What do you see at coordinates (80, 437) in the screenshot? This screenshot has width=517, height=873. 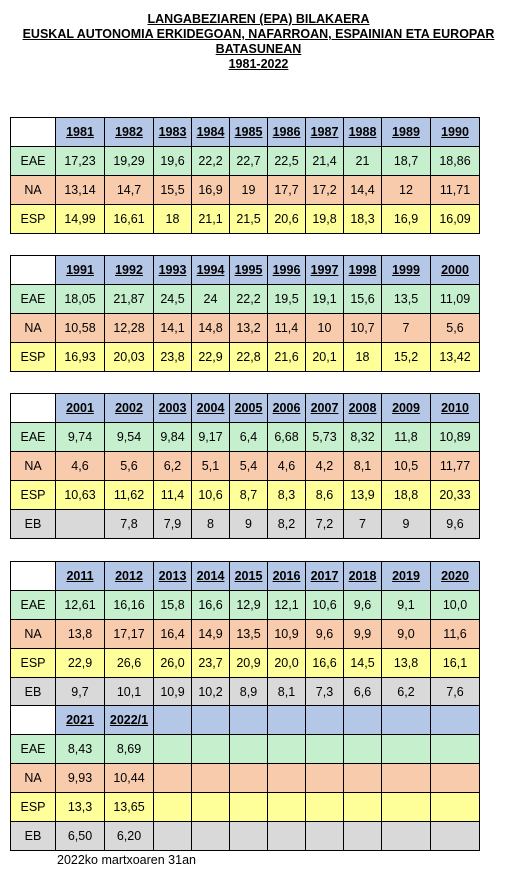 I see `value-cell: 9,74` at bounding box center [80, 437].